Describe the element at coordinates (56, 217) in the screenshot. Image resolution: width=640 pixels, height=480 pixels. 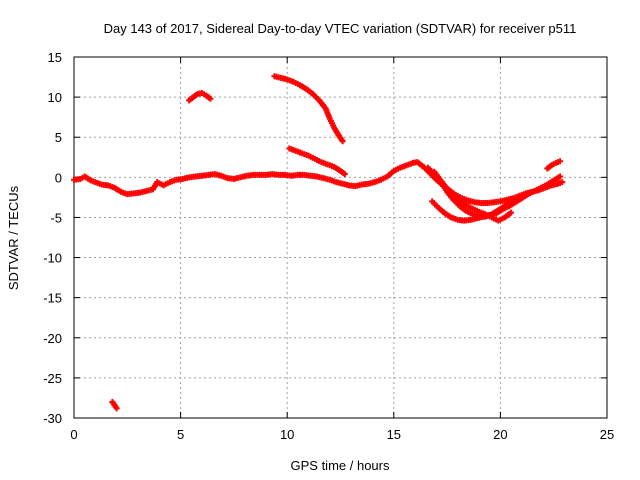
I see `y-tick-label: -5` at that location.